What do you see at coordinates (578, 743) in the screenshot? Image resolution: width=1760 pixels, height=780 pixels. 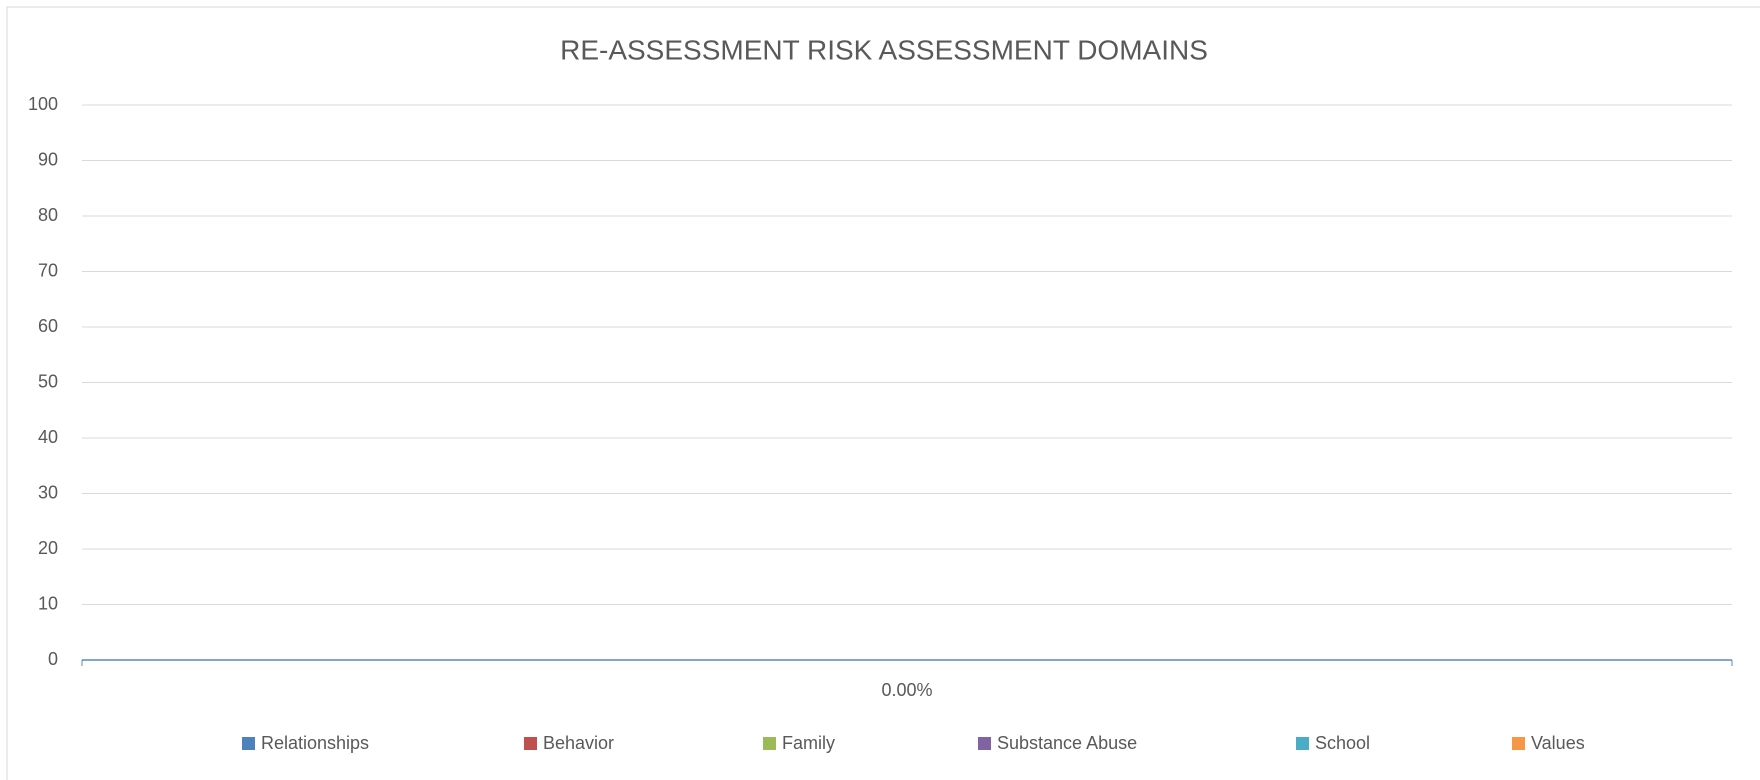 I see `legend-label: Behavior` at bounding box center [578, 743].